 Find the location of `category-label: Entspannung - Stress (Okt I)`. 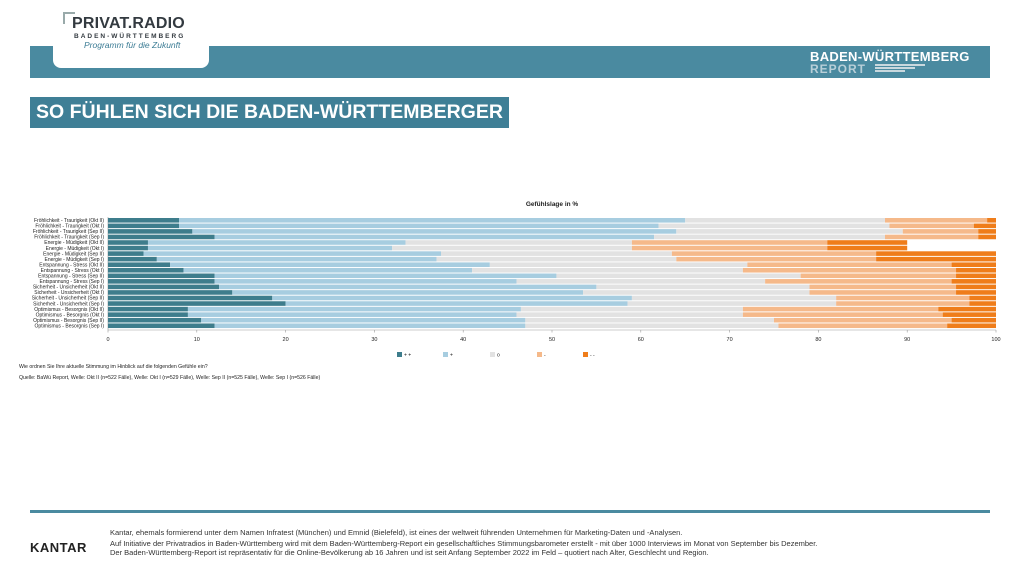

category-label: Entspannung - Stress (Okt I) is located at coordinates (73, 271).